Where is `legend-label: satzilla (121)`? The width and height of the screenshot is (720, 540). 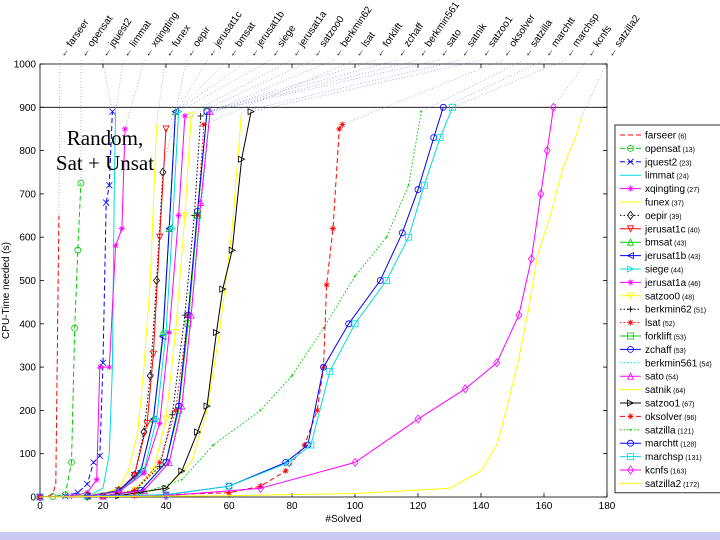 legend-label: satzilla (121) is located at coordinates (669, 430).